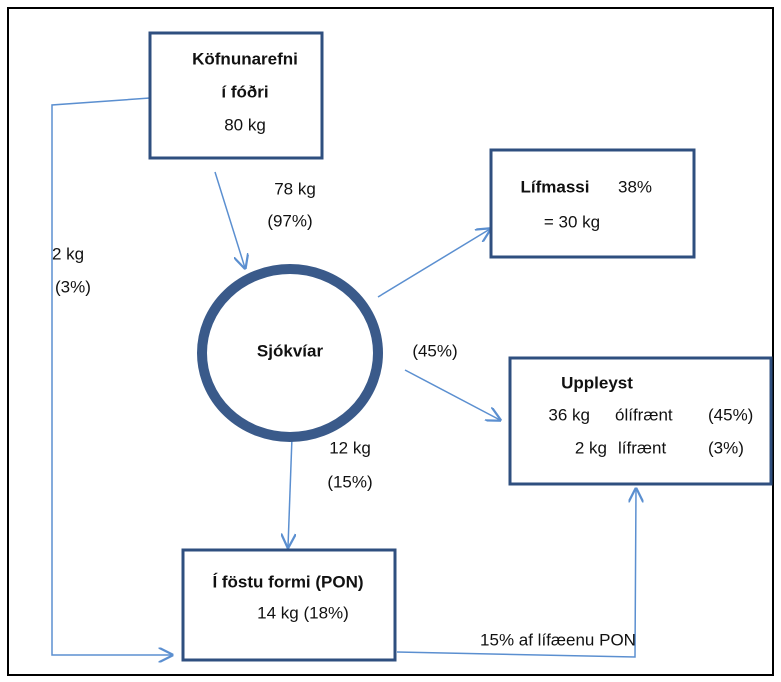 The width and height of the screenshot is (781, 682). What do you see at coordinates (244, 91) in the screenshot?
I see `node-title: í fóðri` at bounding box center [244, 91].